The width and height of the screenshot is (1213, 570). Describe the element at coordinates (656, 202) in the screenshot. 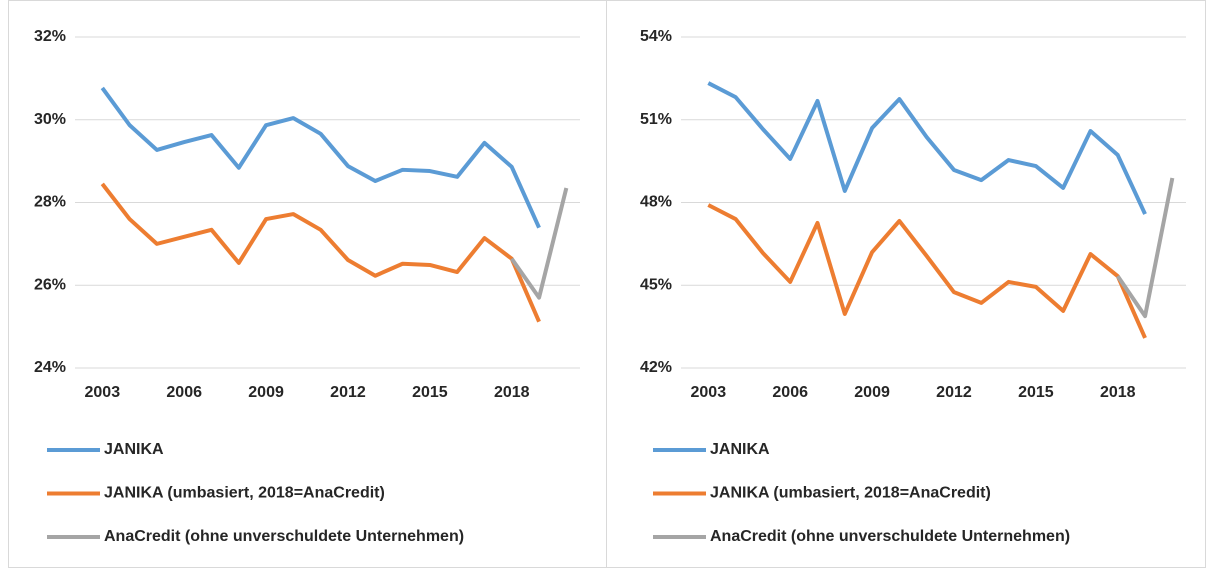

I see `y-tick-label: 48%` at that location.